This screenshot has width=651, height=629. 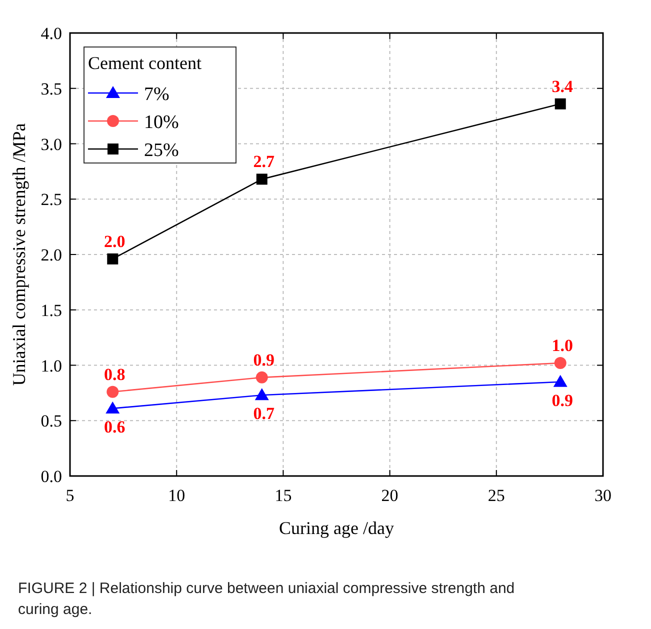 What do you see at coordinates (51, 144) in the screenshot?
I see `y-tick-label: 3.0` at bounding box center [51, 144].